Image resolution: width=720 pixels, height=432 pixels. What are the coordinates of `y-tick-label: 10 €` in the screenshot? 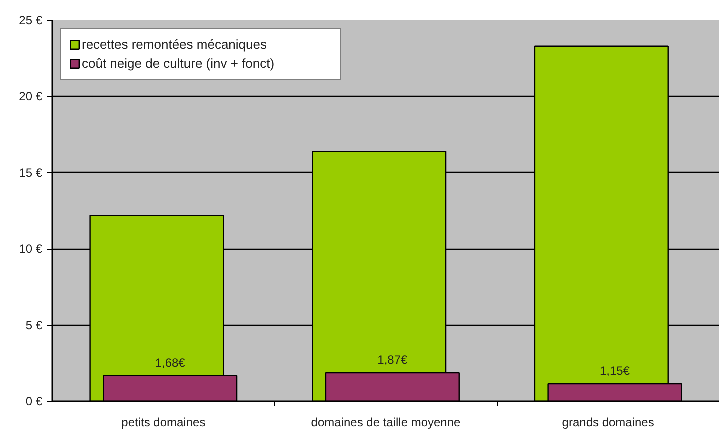 It's located at (31, 249).